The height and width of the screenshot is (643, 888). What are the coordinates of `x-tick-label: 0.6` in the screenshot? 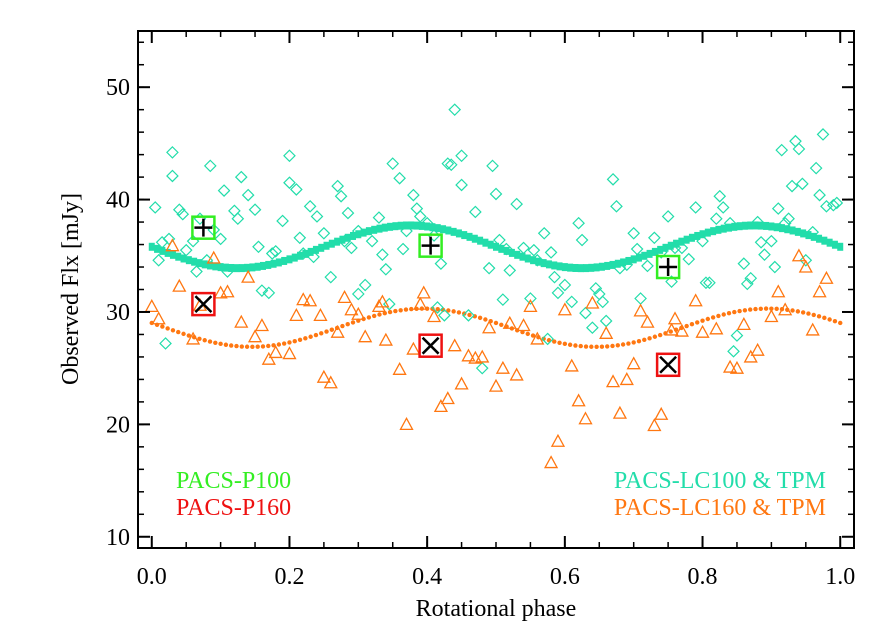 It's located at (565, 577).